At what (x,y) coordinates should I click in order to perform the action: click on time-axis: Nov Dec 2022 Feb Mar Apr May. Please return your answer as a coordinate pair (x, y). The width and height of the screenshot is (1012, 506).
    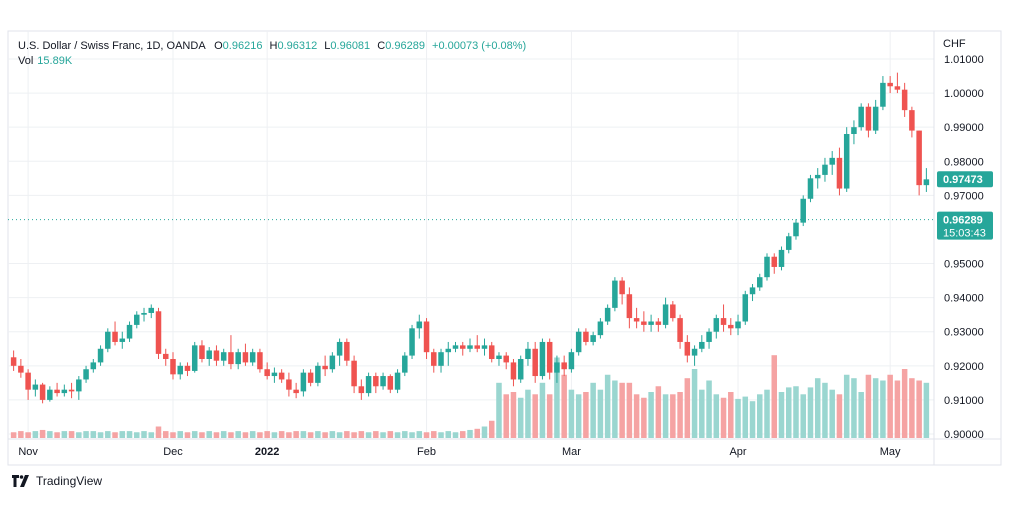
    Looking at the image, I should click on (459, 452).